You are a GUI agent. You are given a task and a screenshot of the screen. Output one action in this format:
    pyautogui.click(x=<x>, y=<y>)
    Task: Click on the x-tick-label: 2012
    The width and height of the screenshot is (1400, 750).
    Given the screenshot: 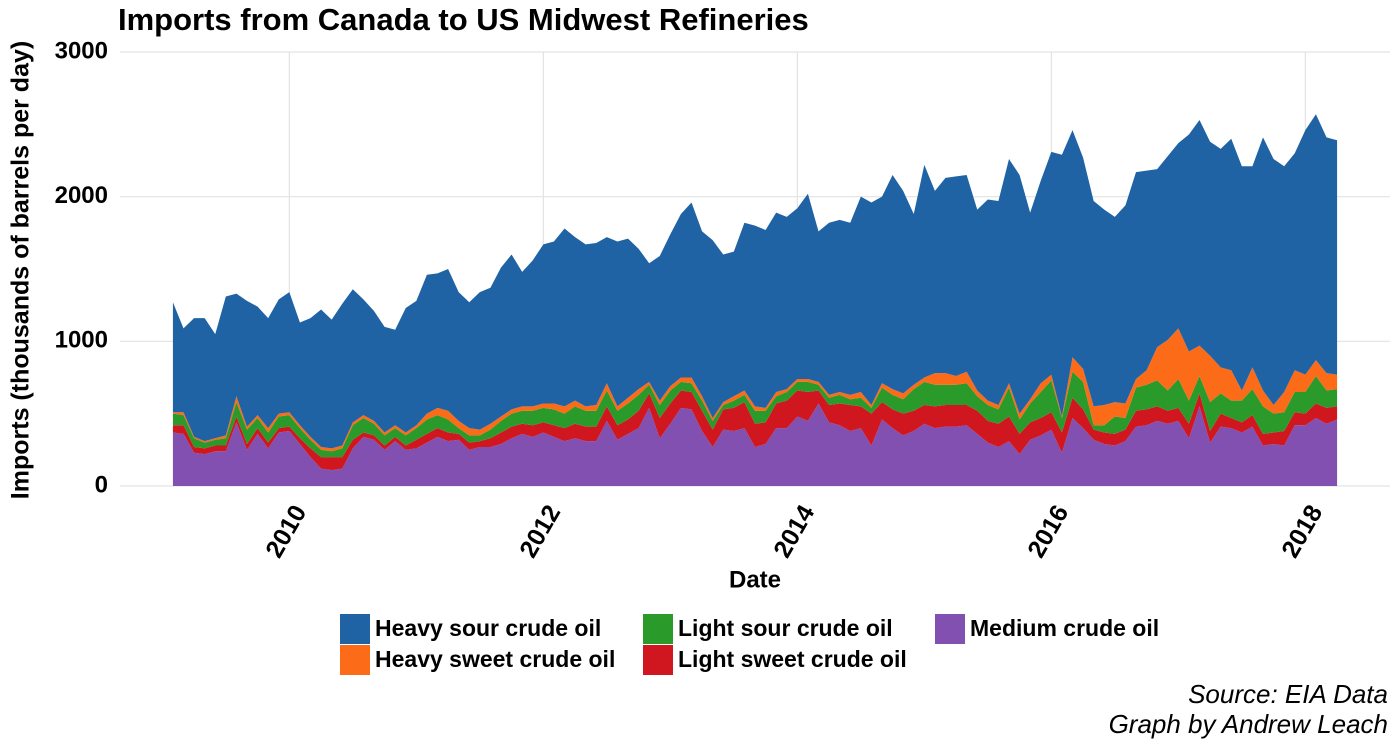 What is the action you would take?
    pyautogui.click(x=540, y=531)
    